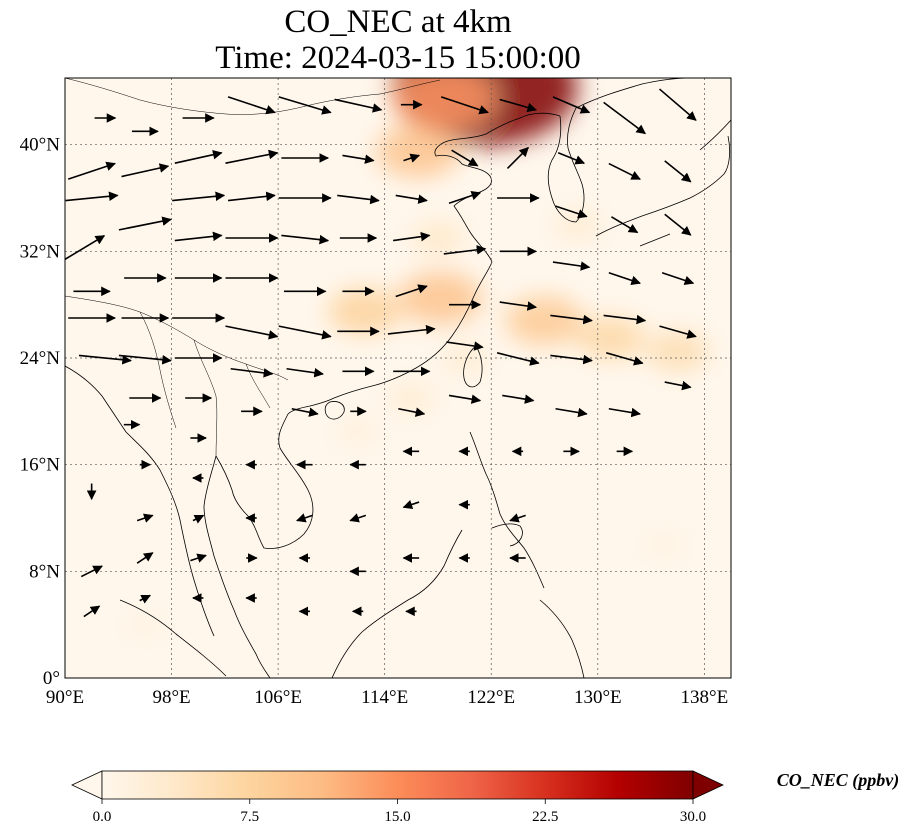 The height and width of the screenshot is (836, 920). Describe the element at coordinates (398, 22) in the screenshot. I see `map-title: CO_NEC at 4km` at that location.